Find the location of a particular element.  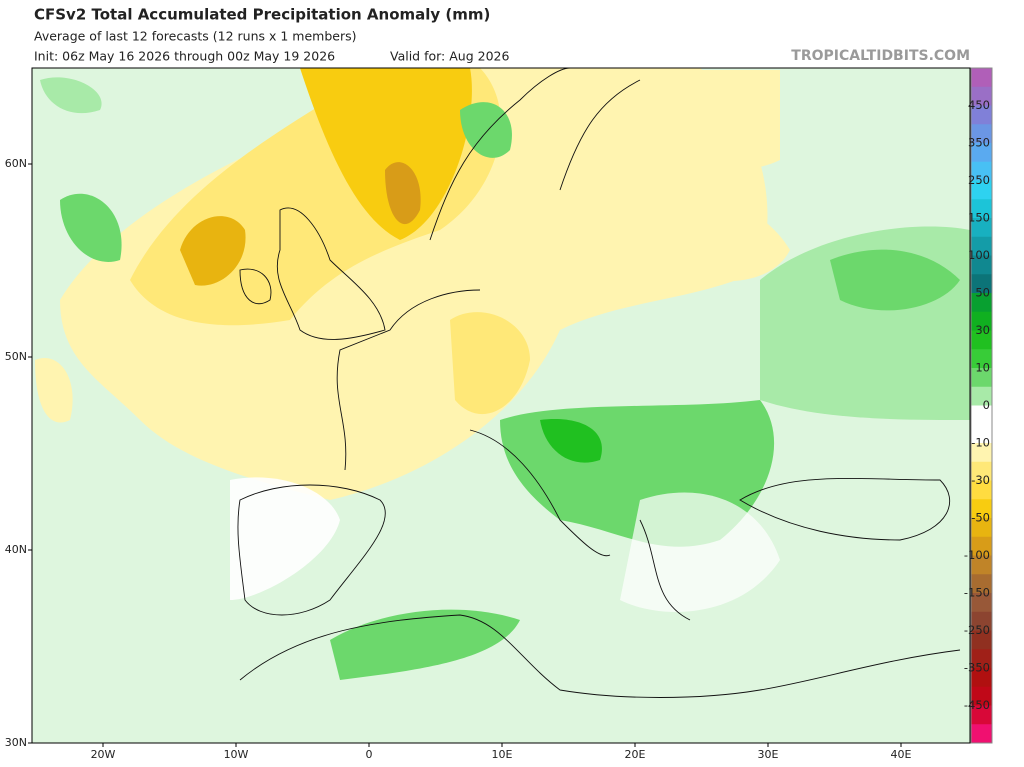

lon-label: 0 is located at coordinates (369, 754).